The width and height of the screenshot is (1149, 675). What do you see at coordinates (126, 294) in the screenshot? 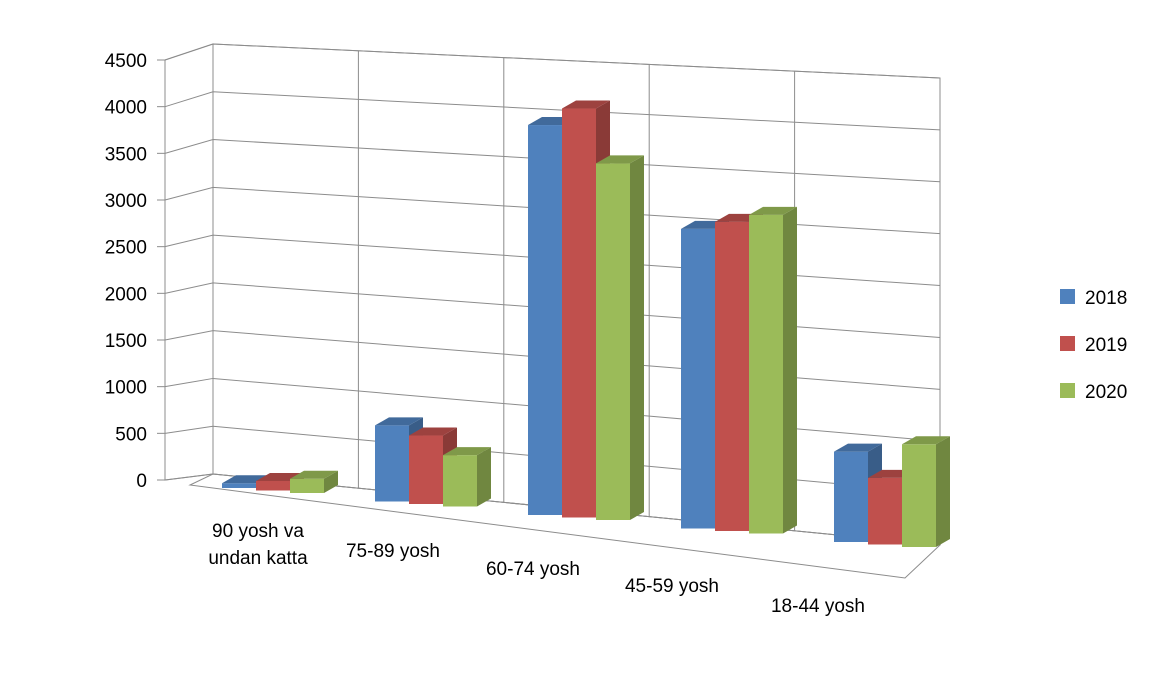
I see `y-tick-label: 2000` at bounding box center [126, 294].